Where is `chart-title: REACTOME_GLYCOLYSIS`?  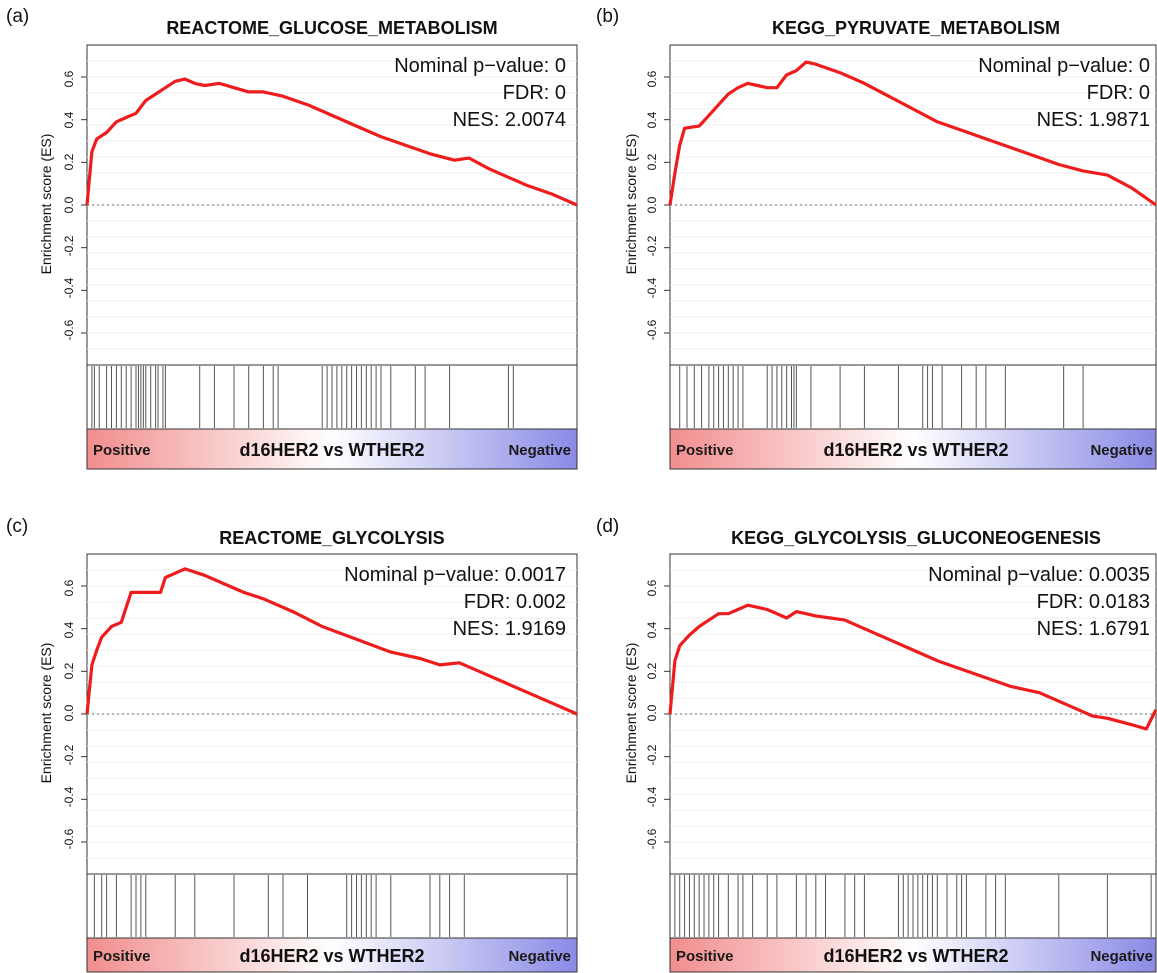
chart-title: REACTOME_GLYCOLYSIS is located at coordinates (331, 538).